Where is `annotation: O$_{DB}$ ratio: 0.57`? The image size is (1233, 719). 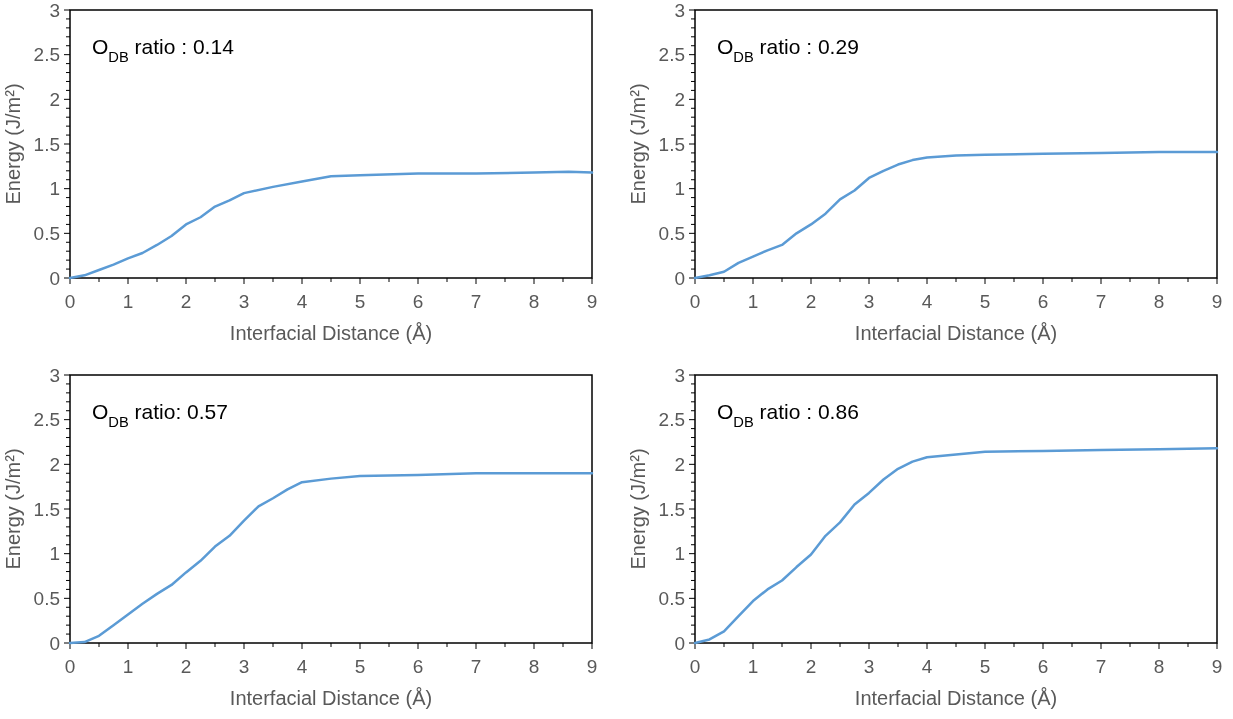 annotation: O$_{DB}$ ratio: 0.57 is located at coordinates (160, 415).